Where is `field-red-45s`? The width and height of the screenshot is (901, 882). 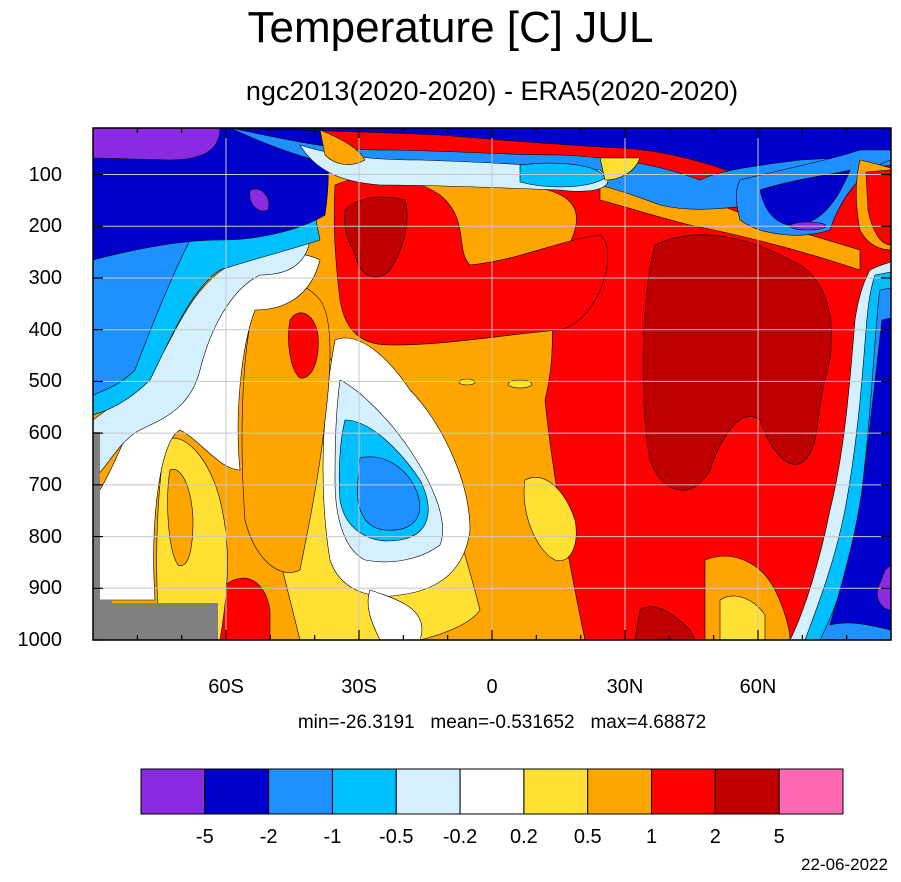
field-red-45s is located at coordinates (303, 345).